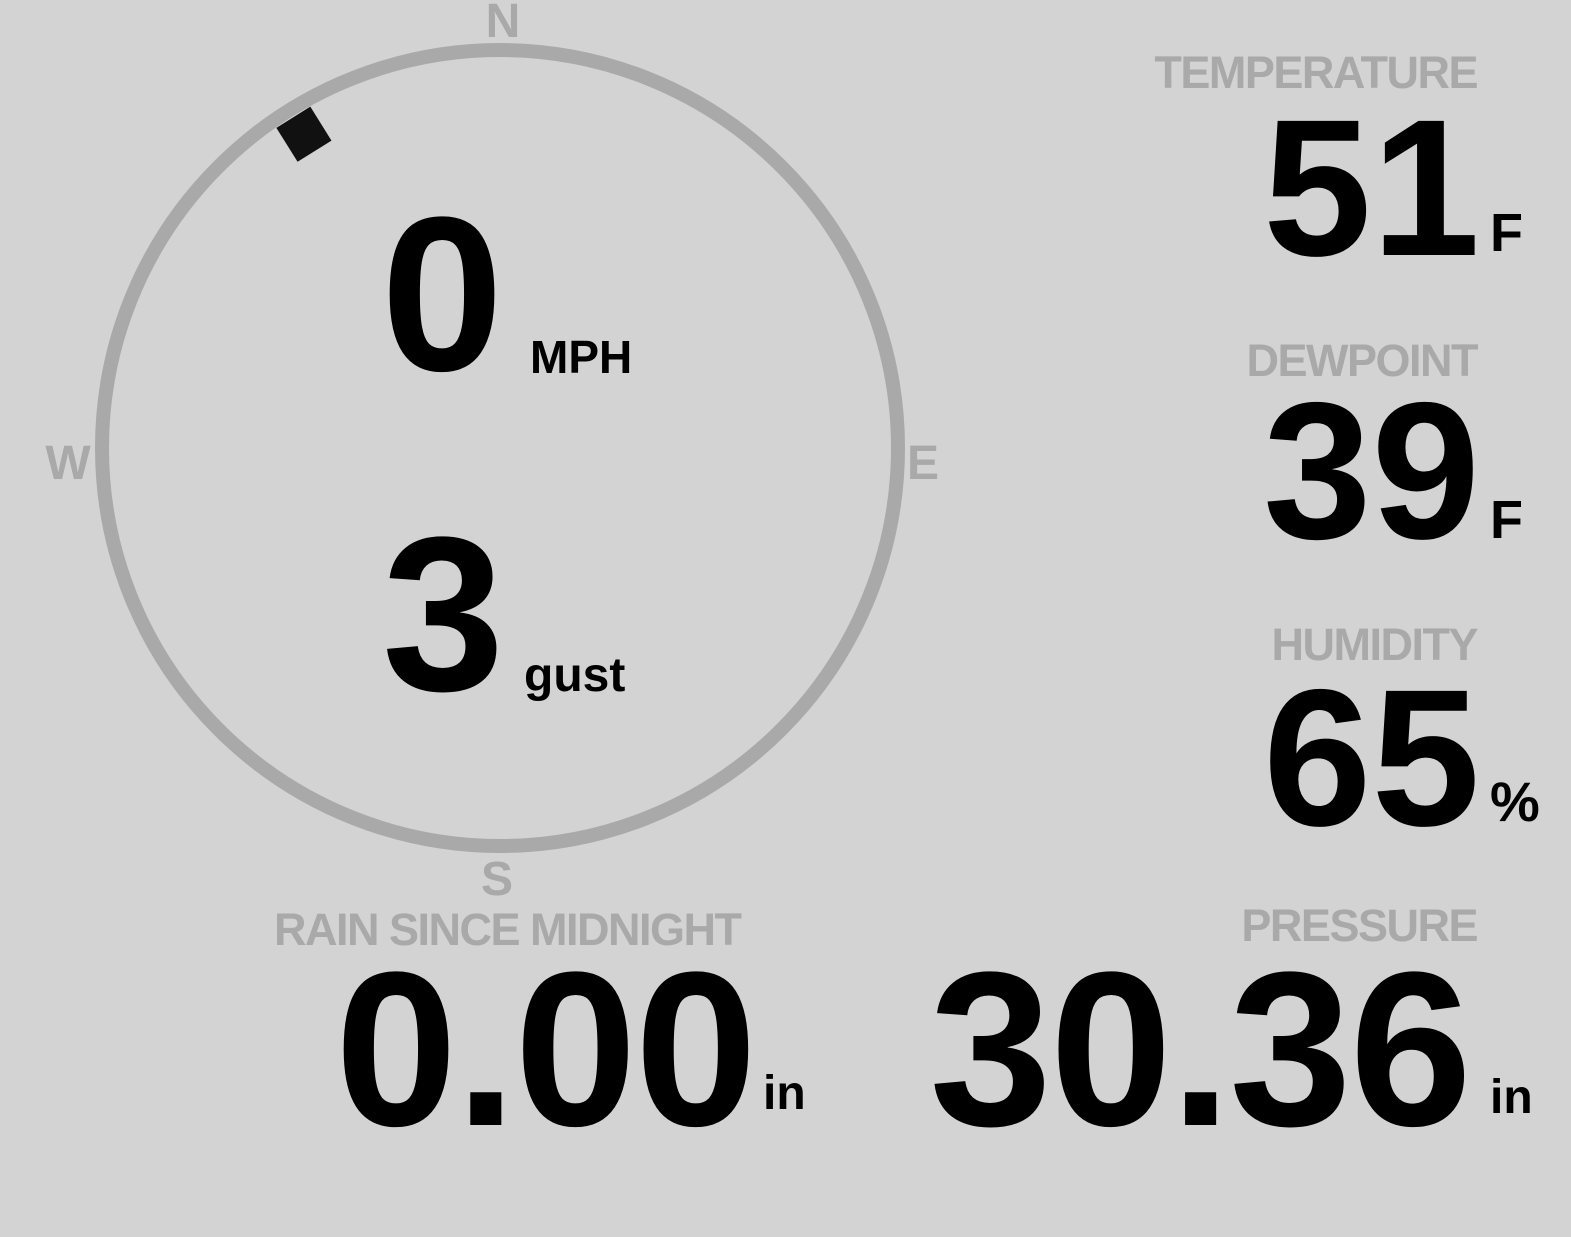  Describe the element at coordinates (508, 929) in the screenshot. I see `rain-label: RAIN SINCE MIDNIGHT` at that location.